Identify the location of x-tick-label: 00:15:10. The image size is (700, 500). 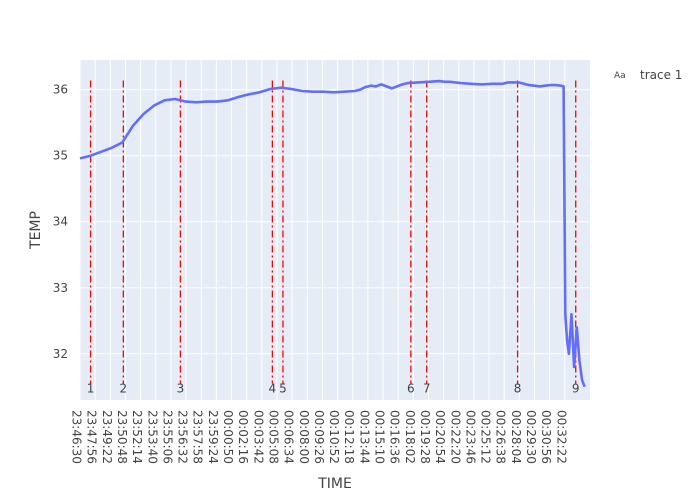
(380, 437).